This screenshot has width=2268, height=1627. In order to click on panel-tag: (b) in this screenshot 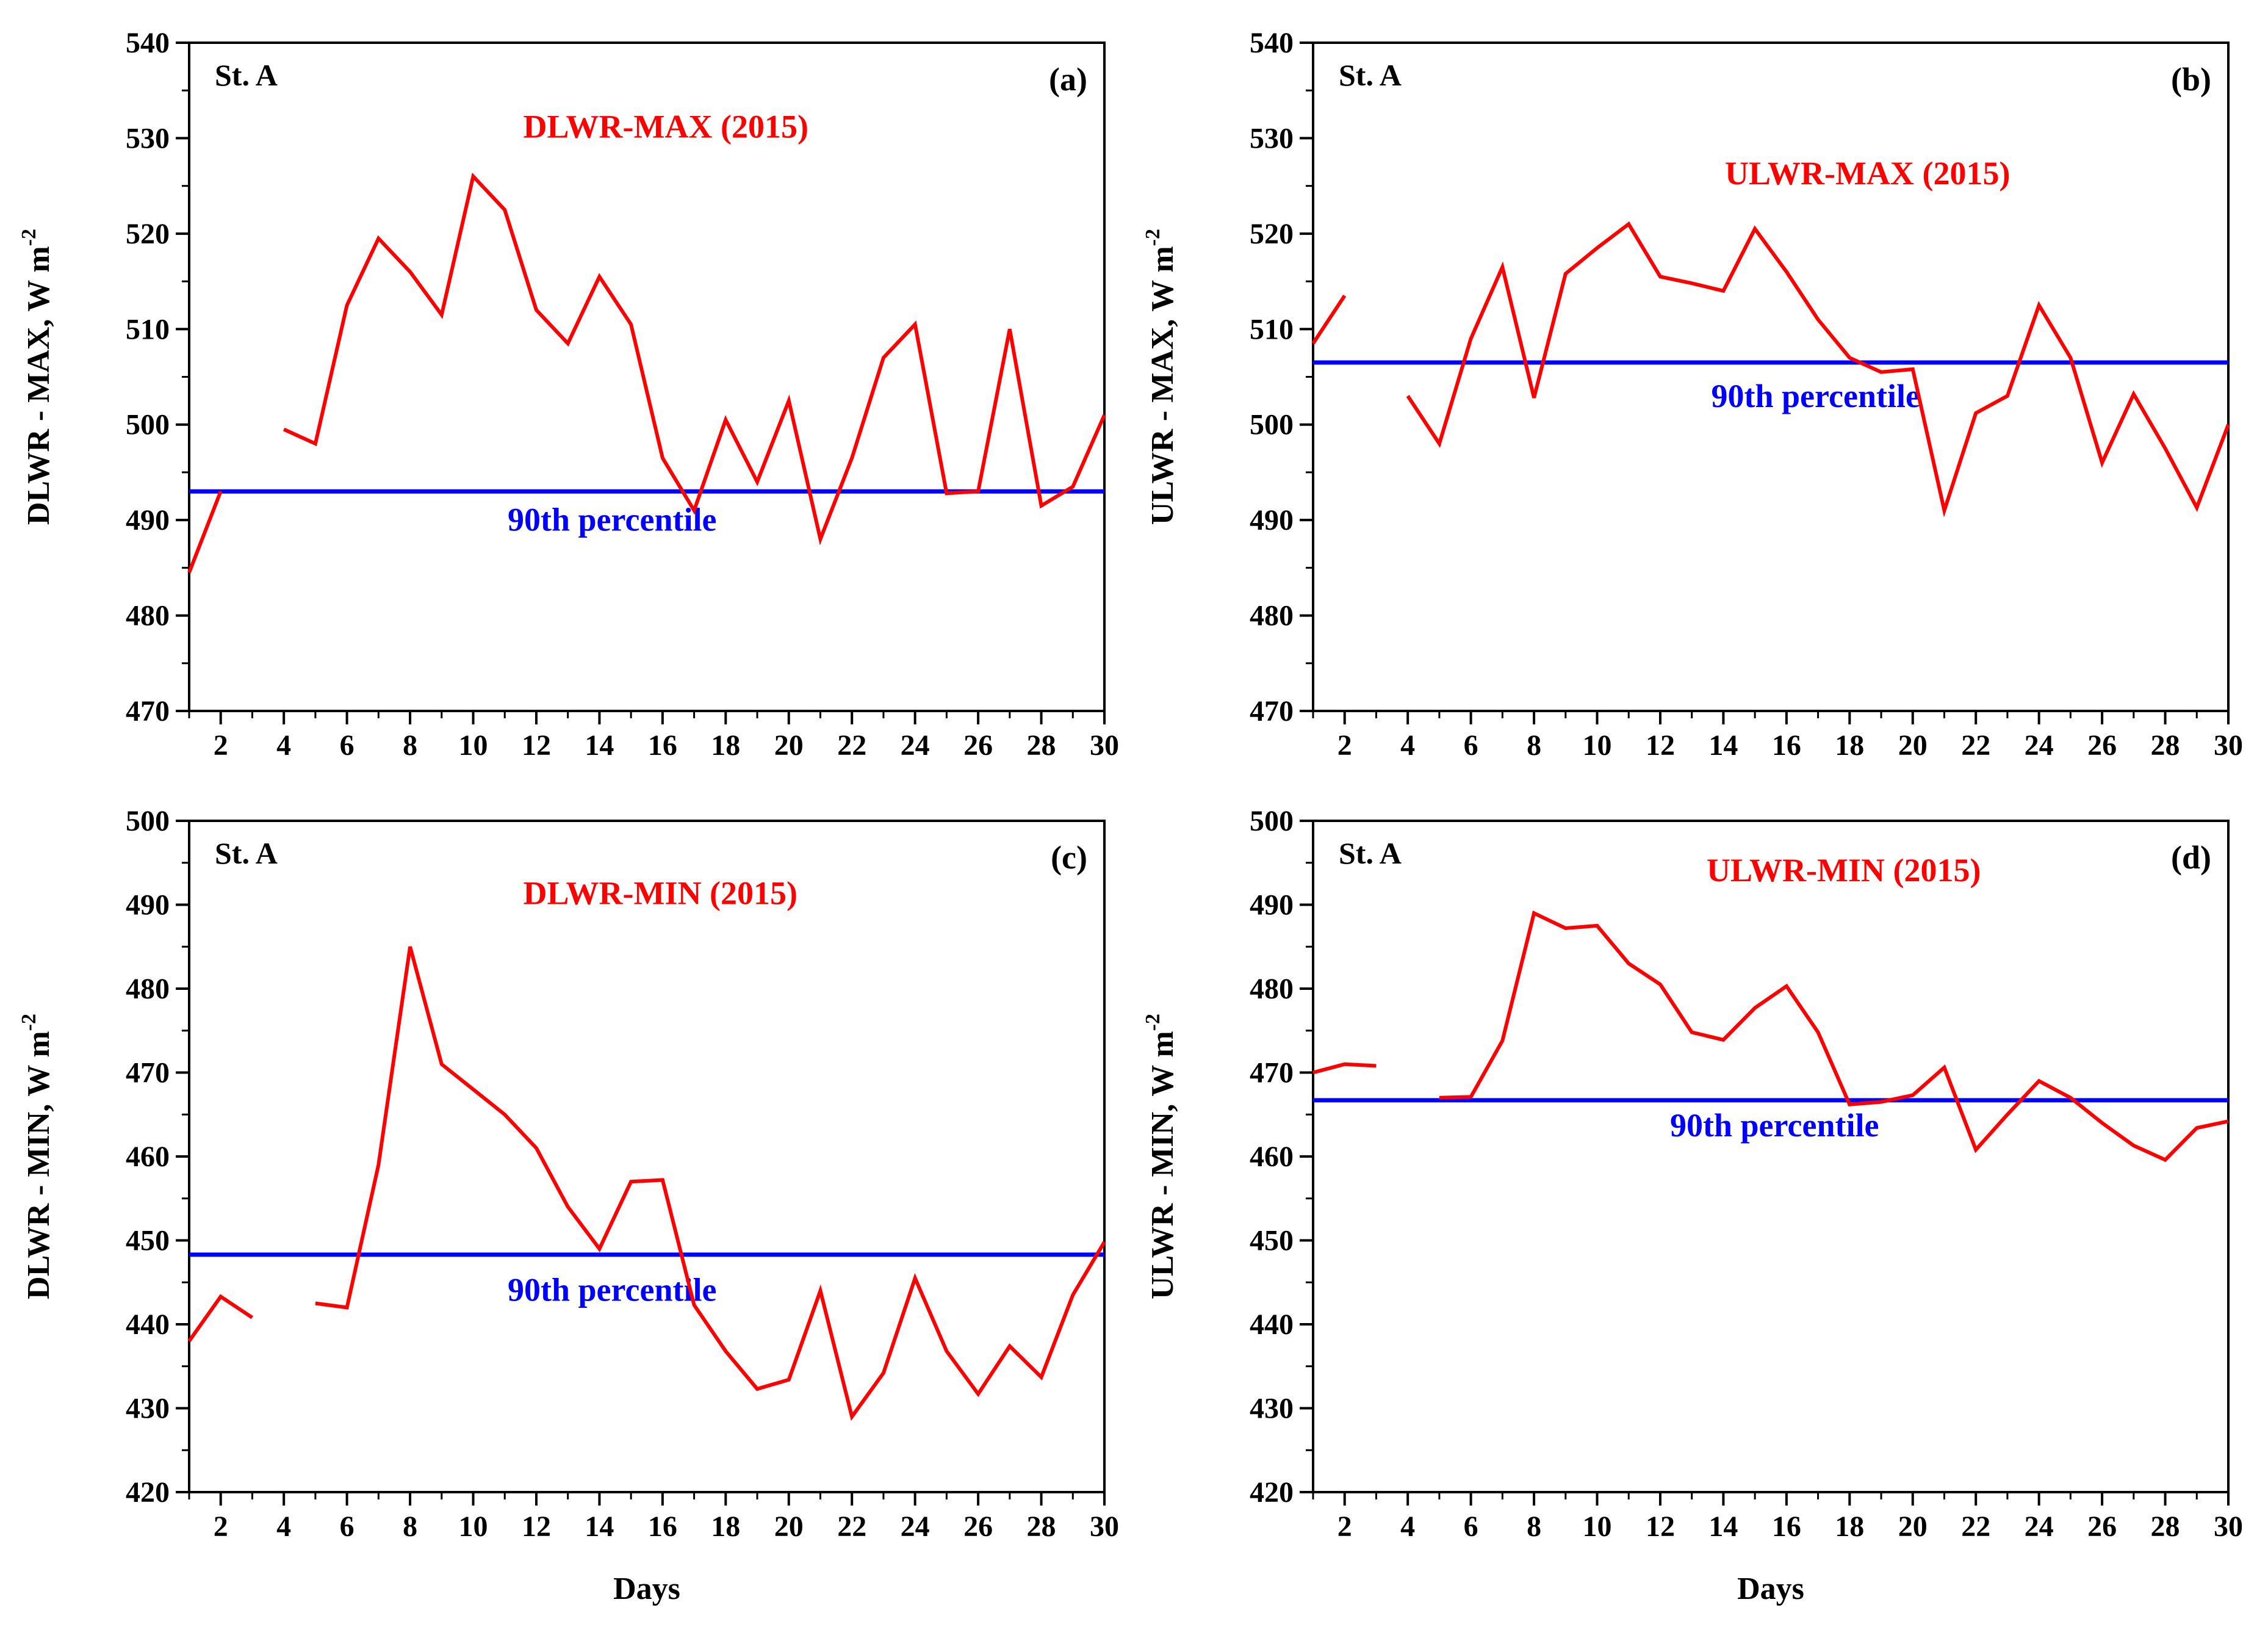, I will do `click(2191, 79)`.